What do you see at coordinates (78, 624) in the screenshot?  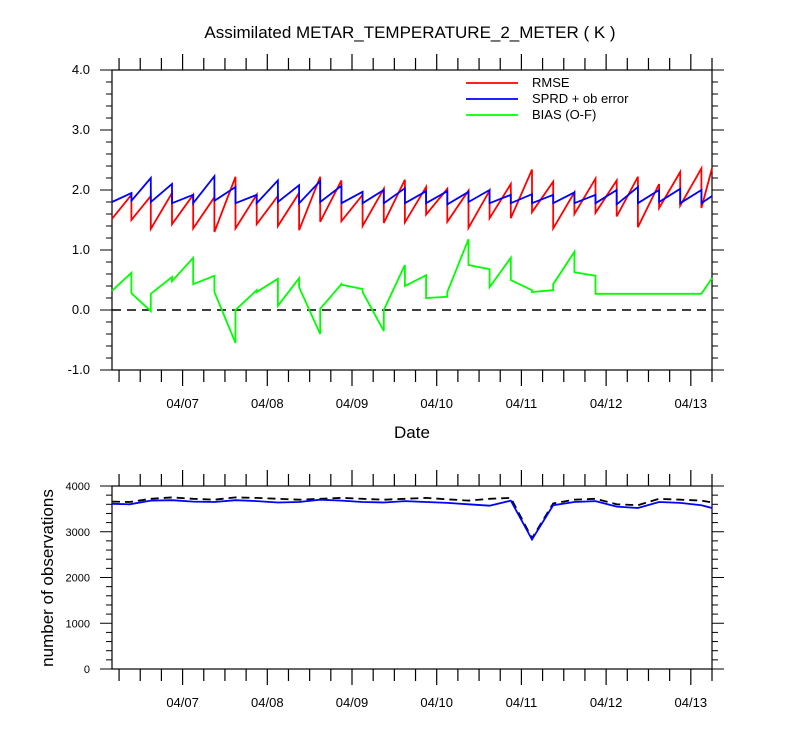 I see `bottom-y-tick-label: 1000` at bounding box center [78, 624].